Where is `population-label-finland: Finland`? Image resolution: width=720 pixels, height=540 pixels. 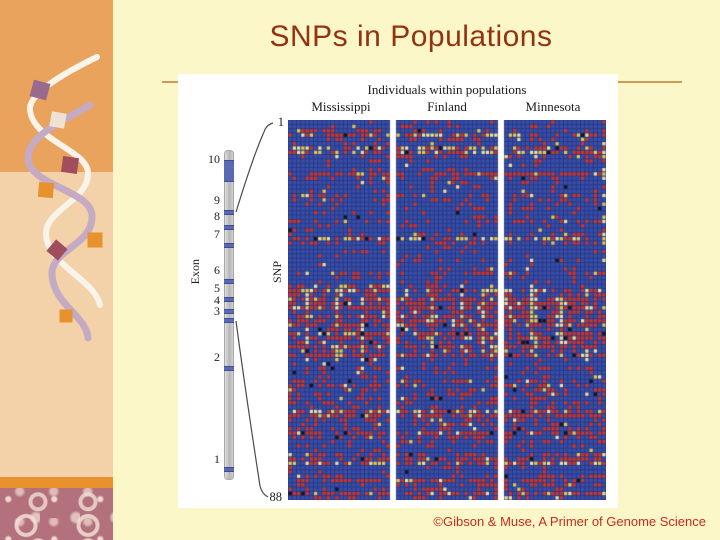
population-label-finland: Finland is located at coordinates (447, 106).